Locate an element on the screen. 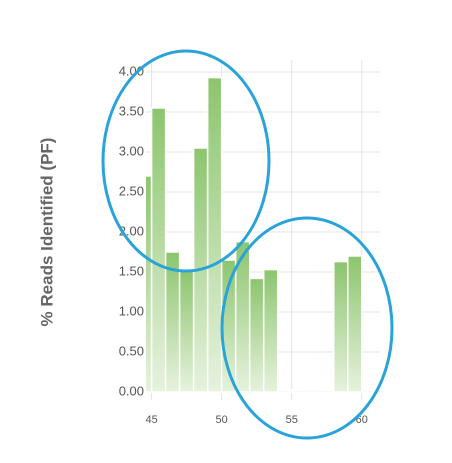 This screenshot has width=452, height=463. y-tick-label: 1.00 is located at coordinates (131, 310).